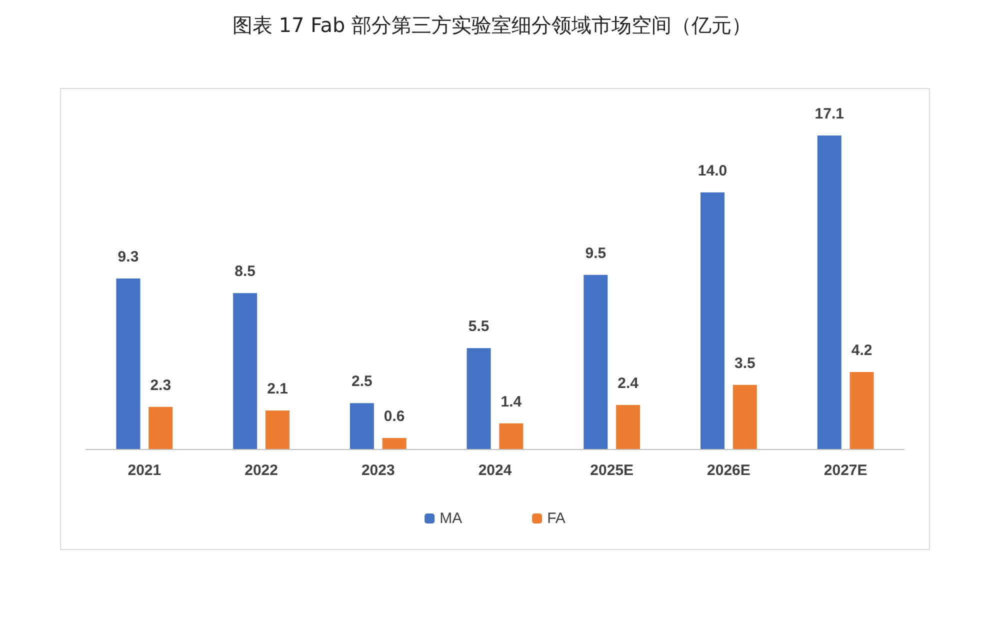 Image resolution: width=984 pixels, height=640 pixels. I want to click on x-tick-label: 2027E, so click(846, 470).